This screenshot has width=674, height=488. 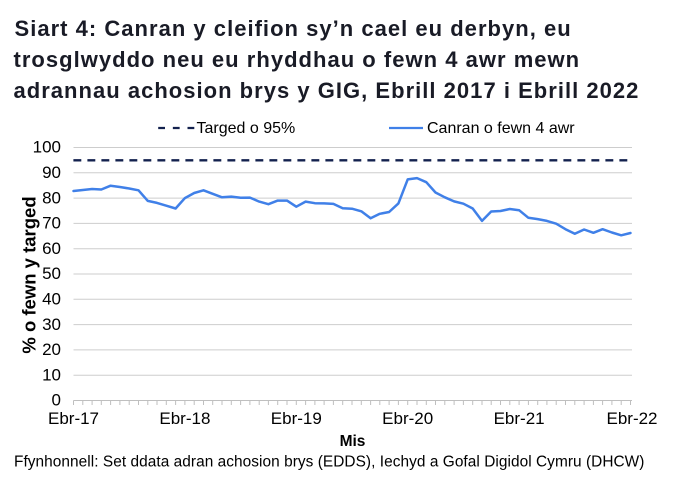 What do you see at coordinates (51, 374) in the screenshot?
I see `svg-text: 10` at bounding box center [51, 374].